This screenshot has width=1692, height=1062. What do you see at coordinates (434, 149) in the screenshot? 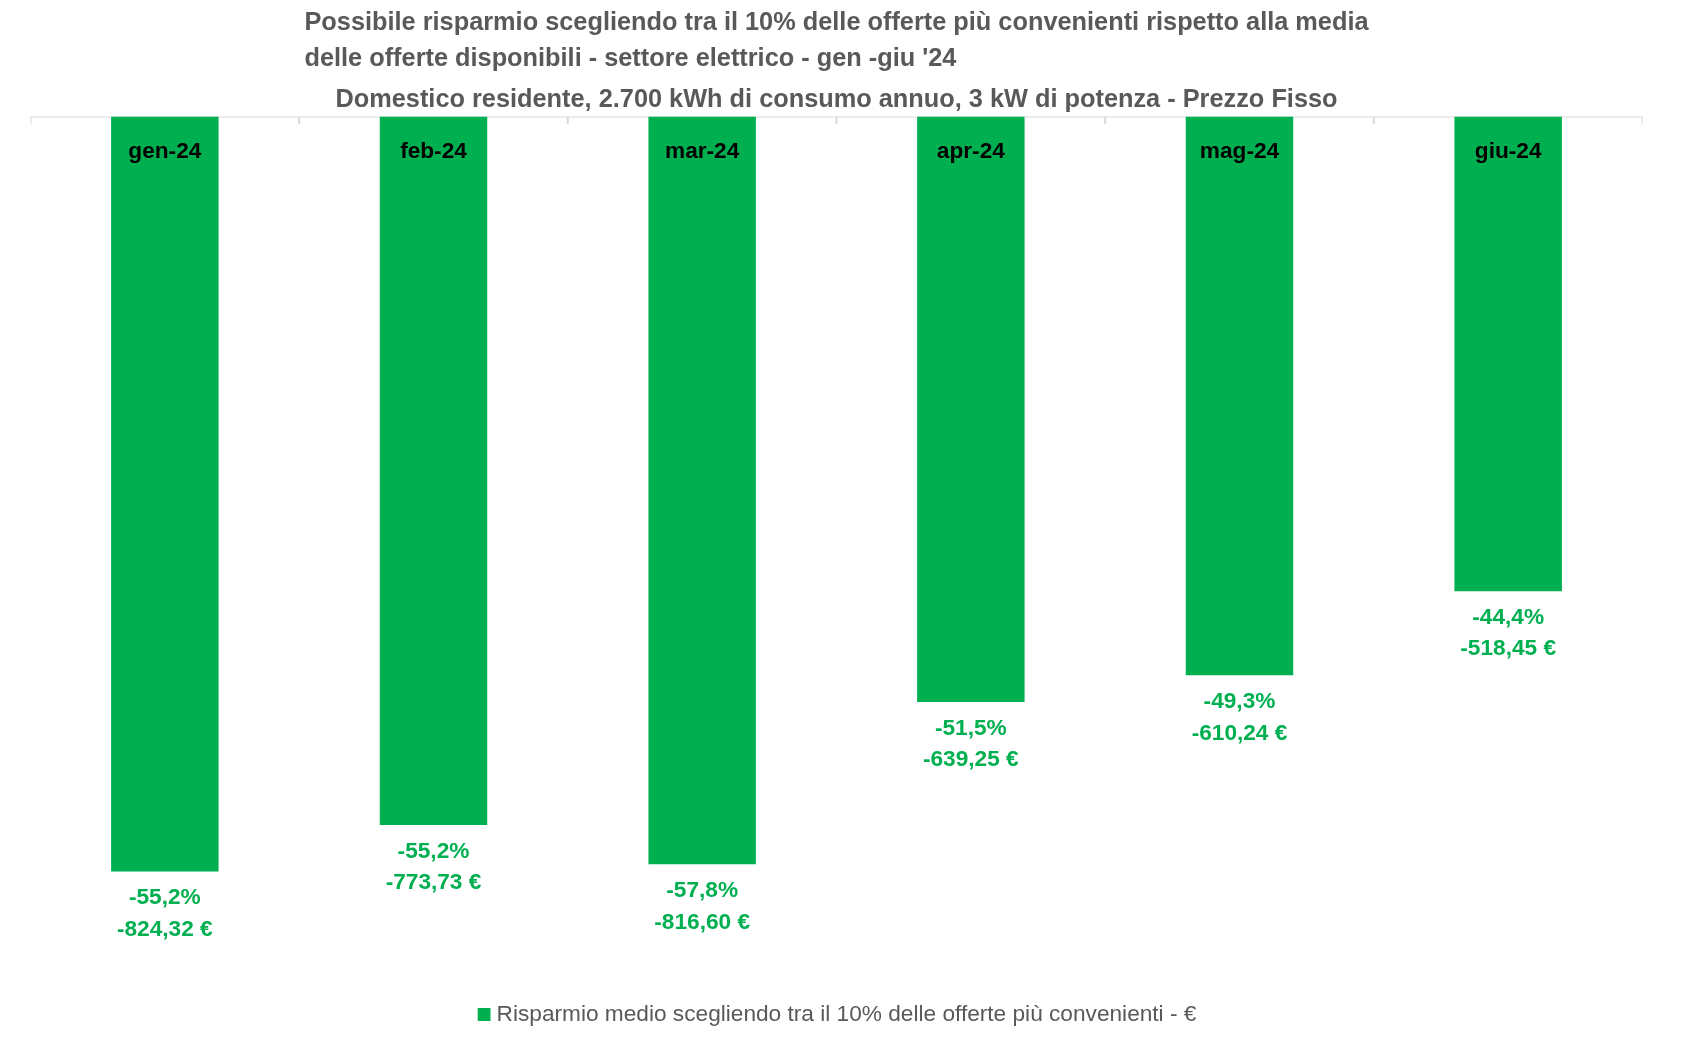
I see `x-tick-label: feb-24` at bounding box center [434, 149].